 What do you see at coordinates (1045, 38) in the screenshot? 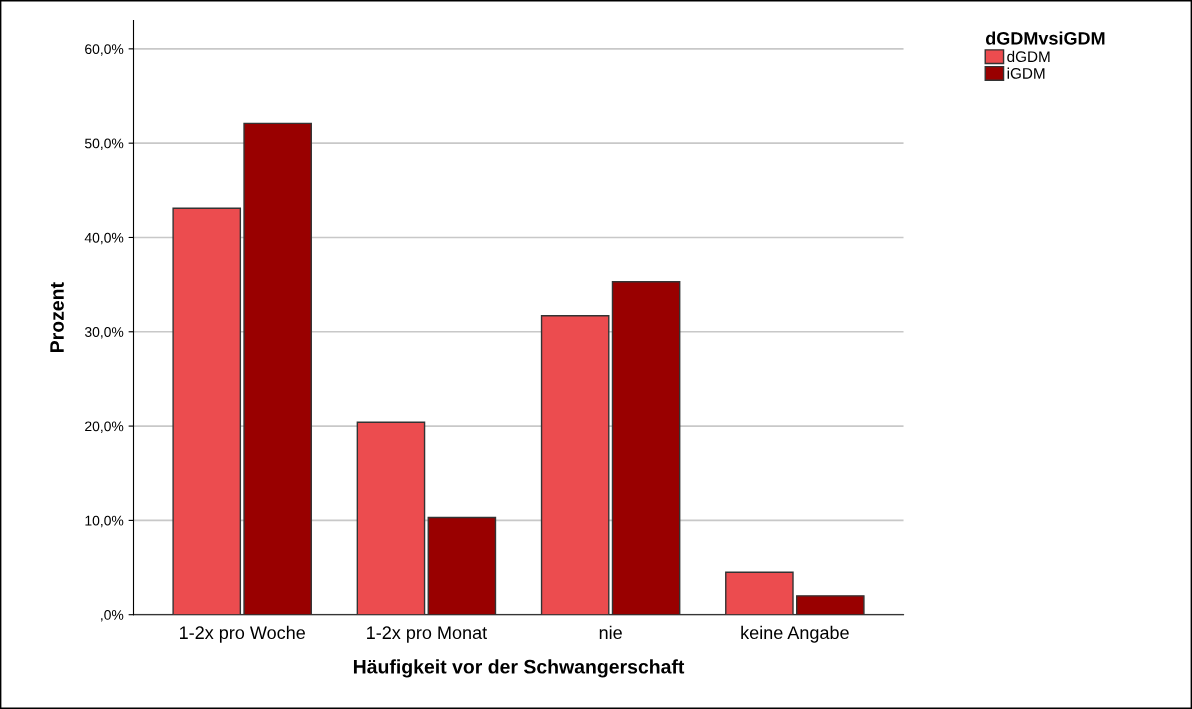
I see `legend-title: dGDMvsiGDM` at bounding box center [1045, 38].